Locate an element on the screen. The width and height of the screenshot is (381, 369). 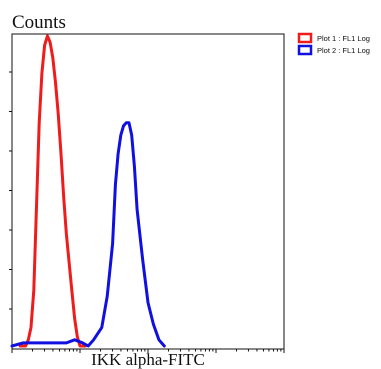
legend-label-plot-2: Plot 2 : FL1 Log is located at coordinates (343, 50).